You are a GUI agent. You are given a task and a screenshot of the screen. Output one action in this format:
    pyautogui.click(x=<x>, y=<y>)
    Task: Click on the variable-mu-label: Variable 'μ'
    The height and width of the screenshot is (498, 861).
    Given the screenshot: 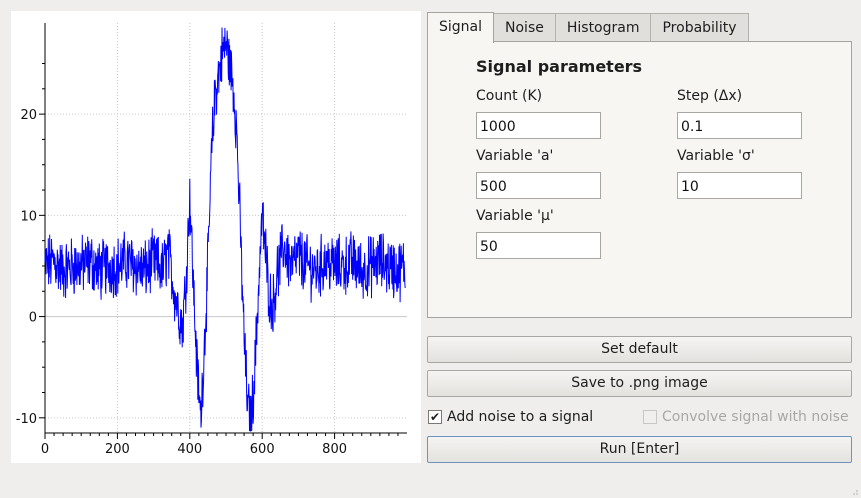 What is the action you would take?
    pyautogui.click(x=515, y=216)
    